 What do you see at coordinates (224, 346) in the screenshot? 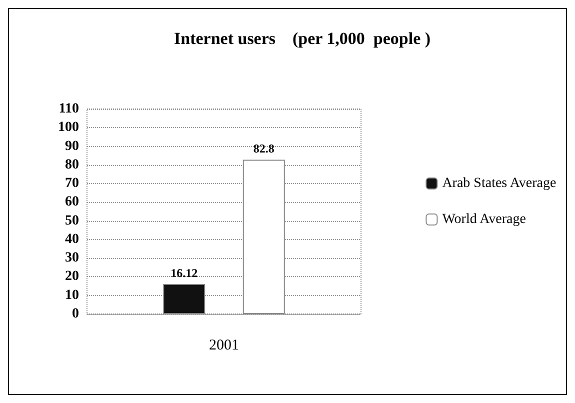
I see `x-tick-label: 2001` at bounding box center [224, 346].